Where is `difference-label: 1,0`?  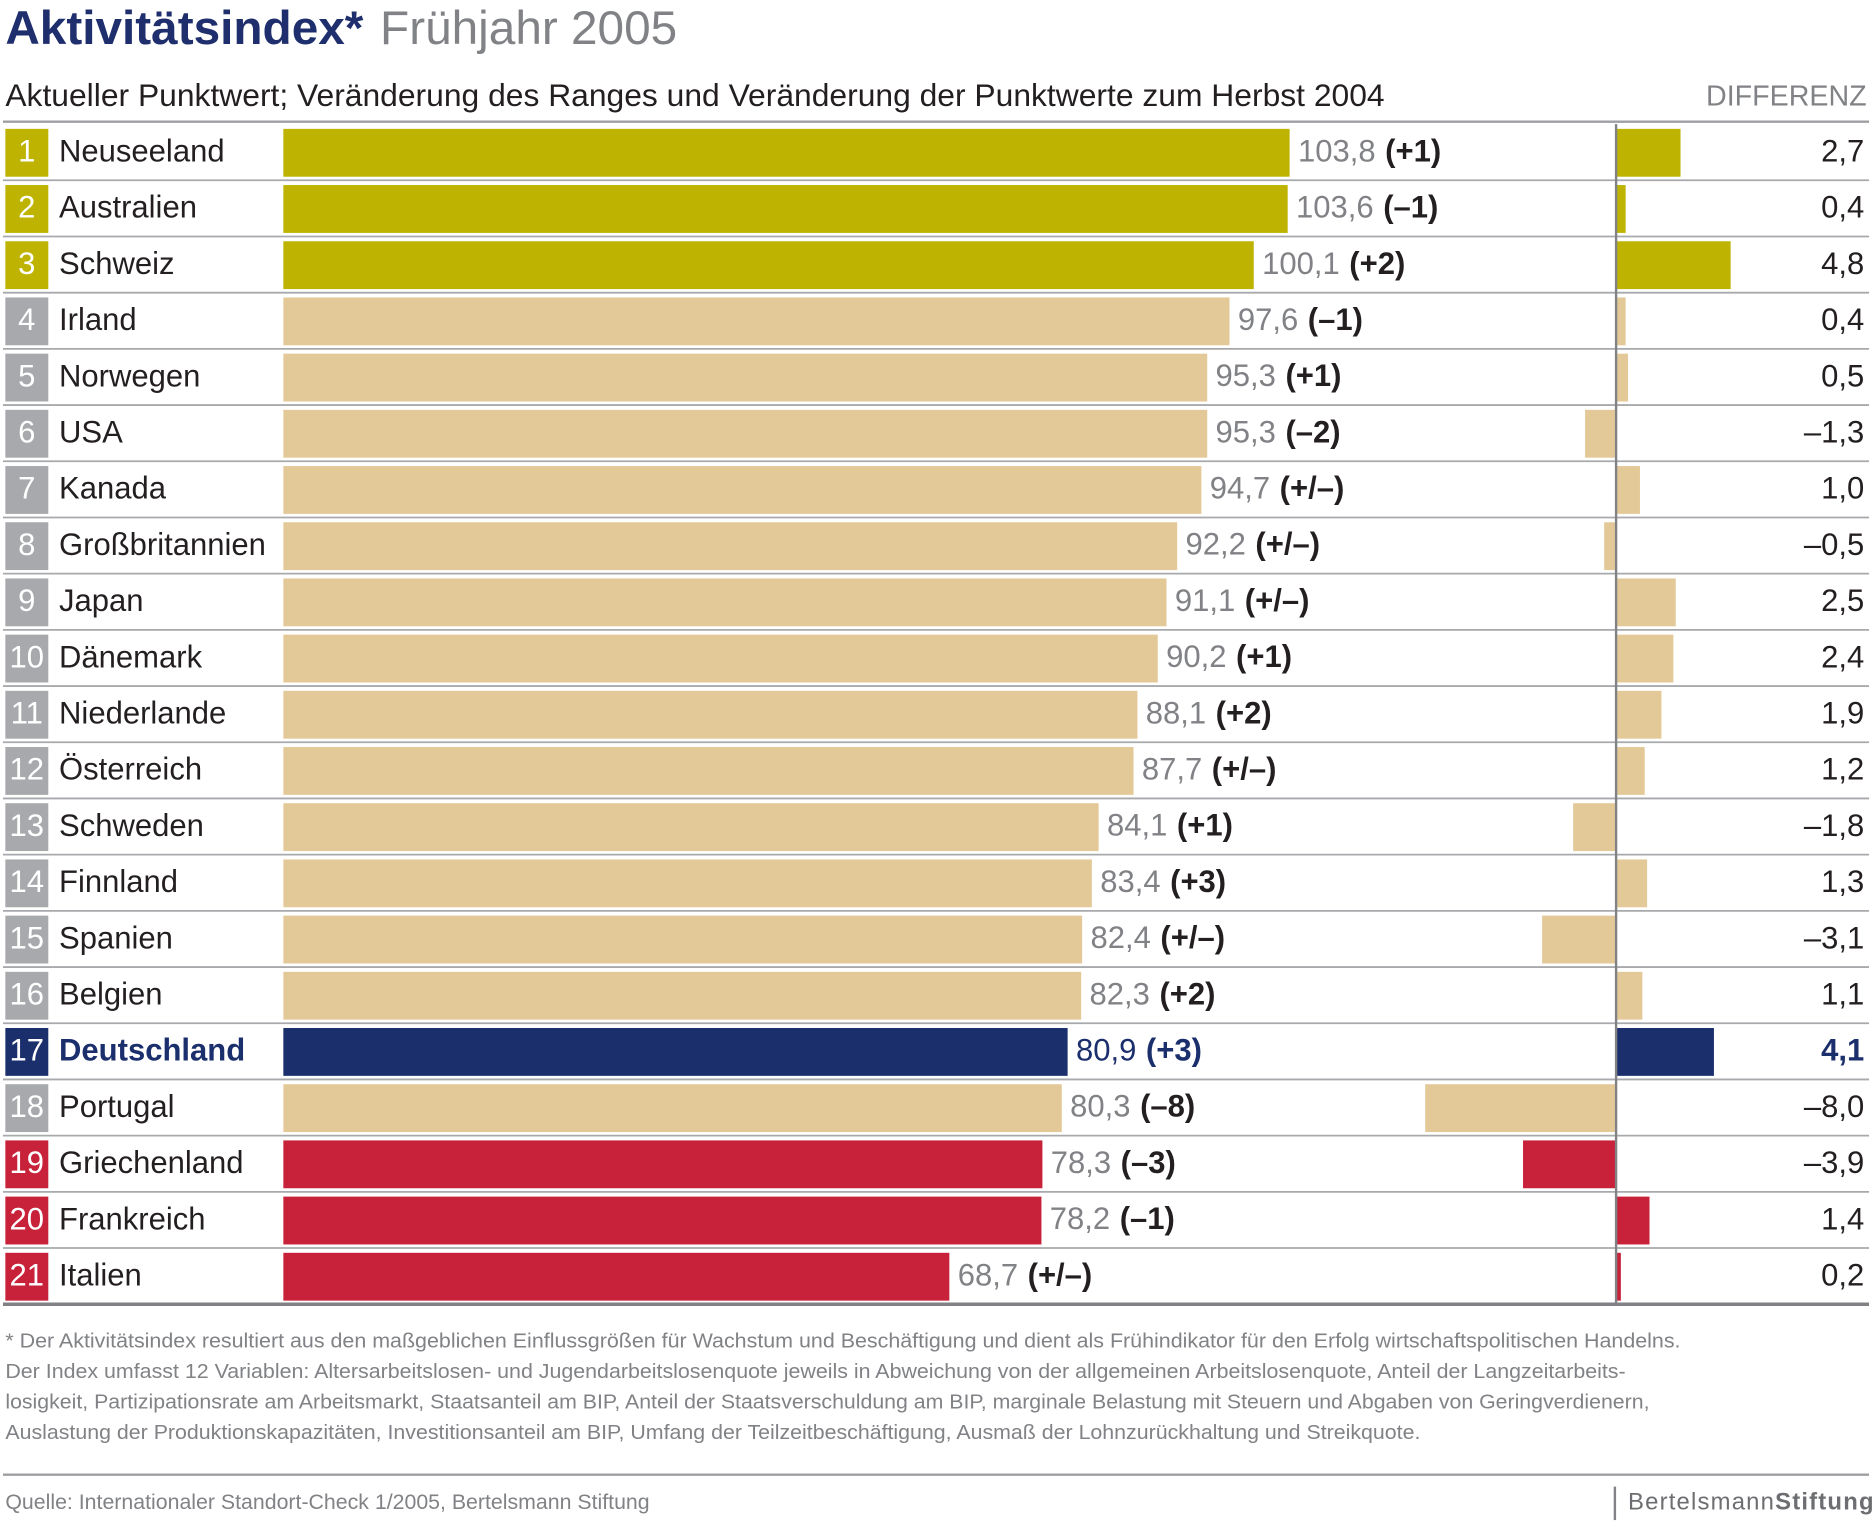 difference-label: 1,0 is located at coordinates (1842, 488).